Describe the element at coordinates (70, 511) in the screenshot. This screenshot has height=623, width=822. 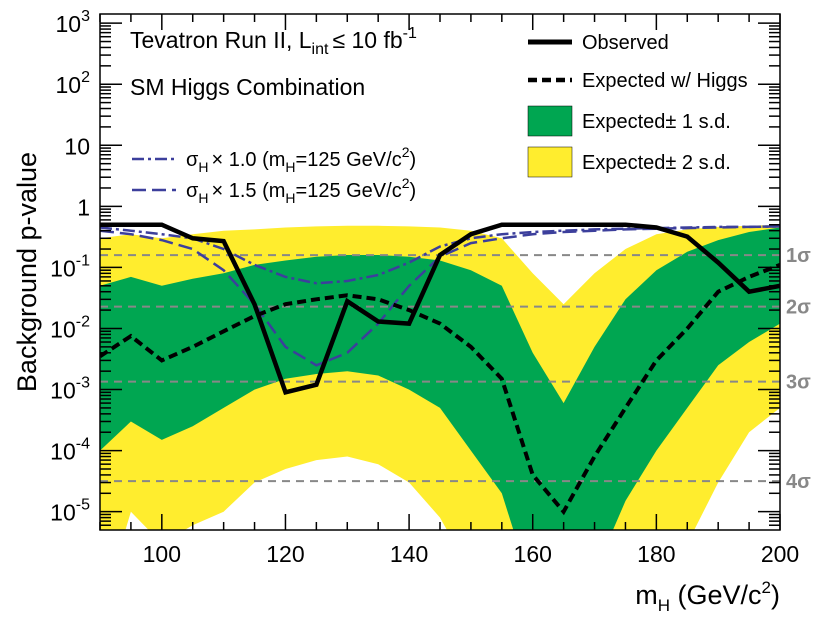
I see `y-tick-label: 10⁻⁵` at that location.